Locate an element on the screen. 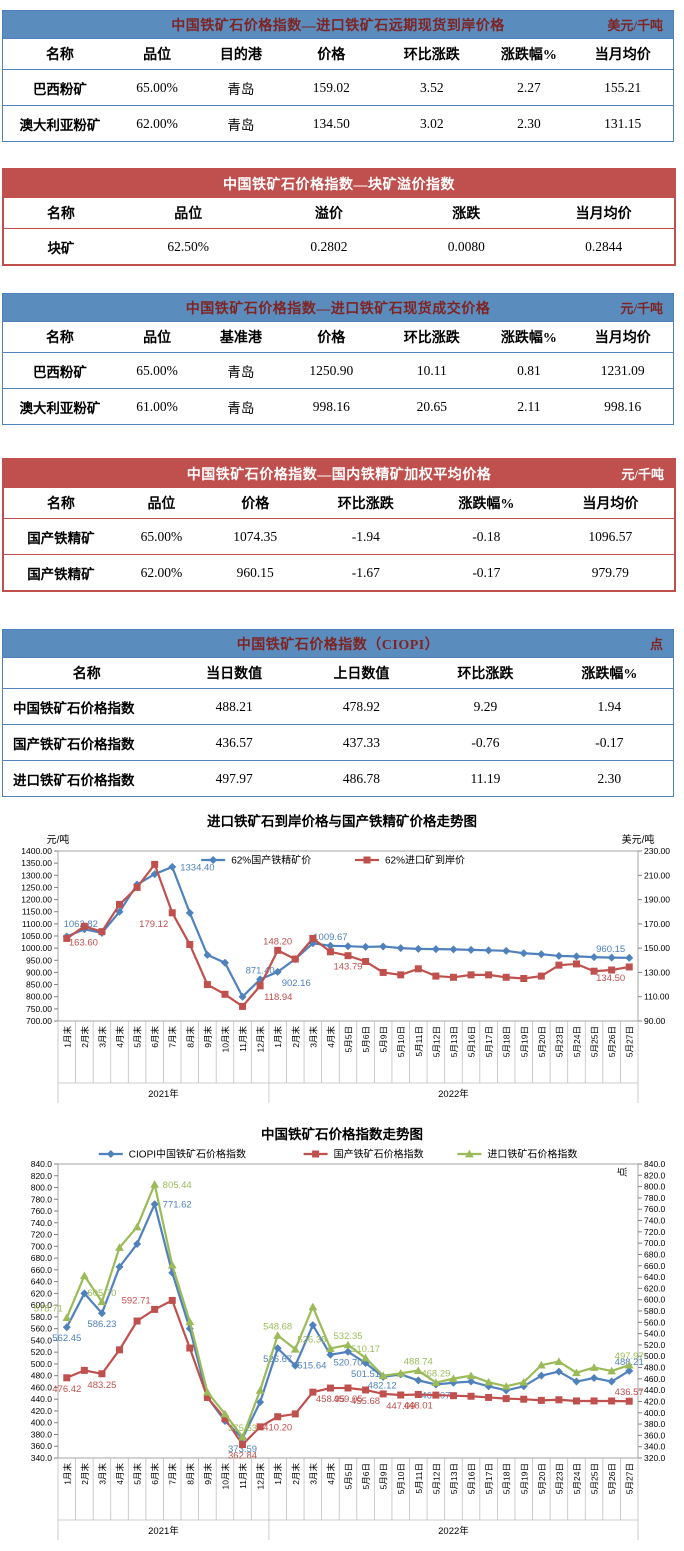 The height and width of the screenshot is (1551, 684). svg-text: 580.0 is located at coordinates (655, 1311).